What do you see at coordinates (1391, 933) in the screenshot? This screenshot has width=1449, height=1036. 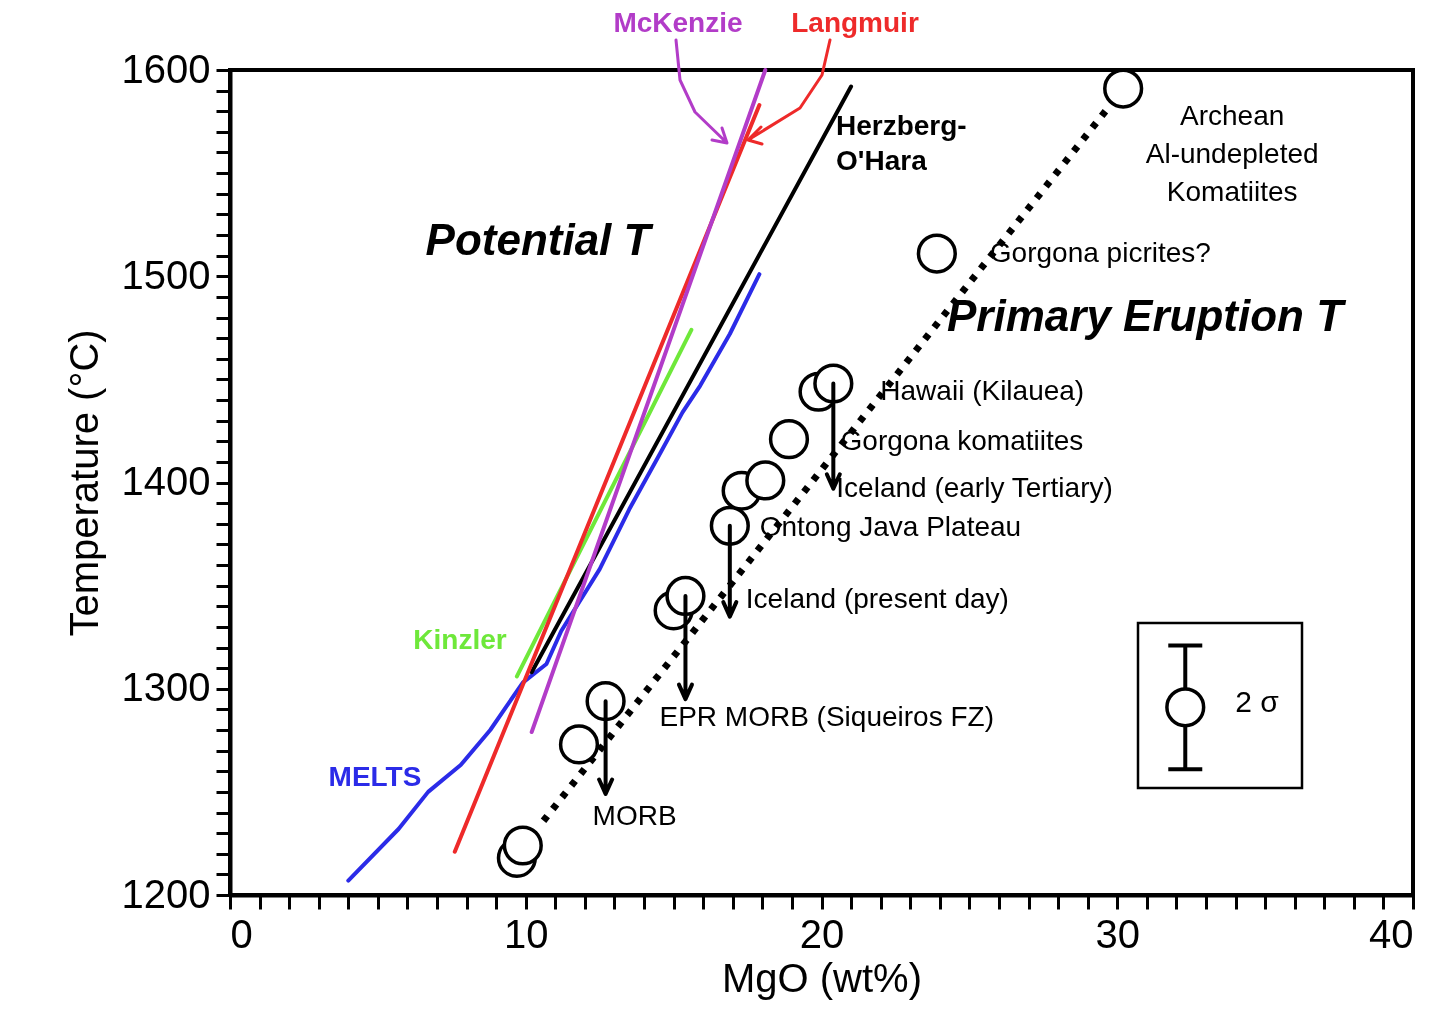 I see `x-tick-label: 40` at bounding box center [1391, 933].